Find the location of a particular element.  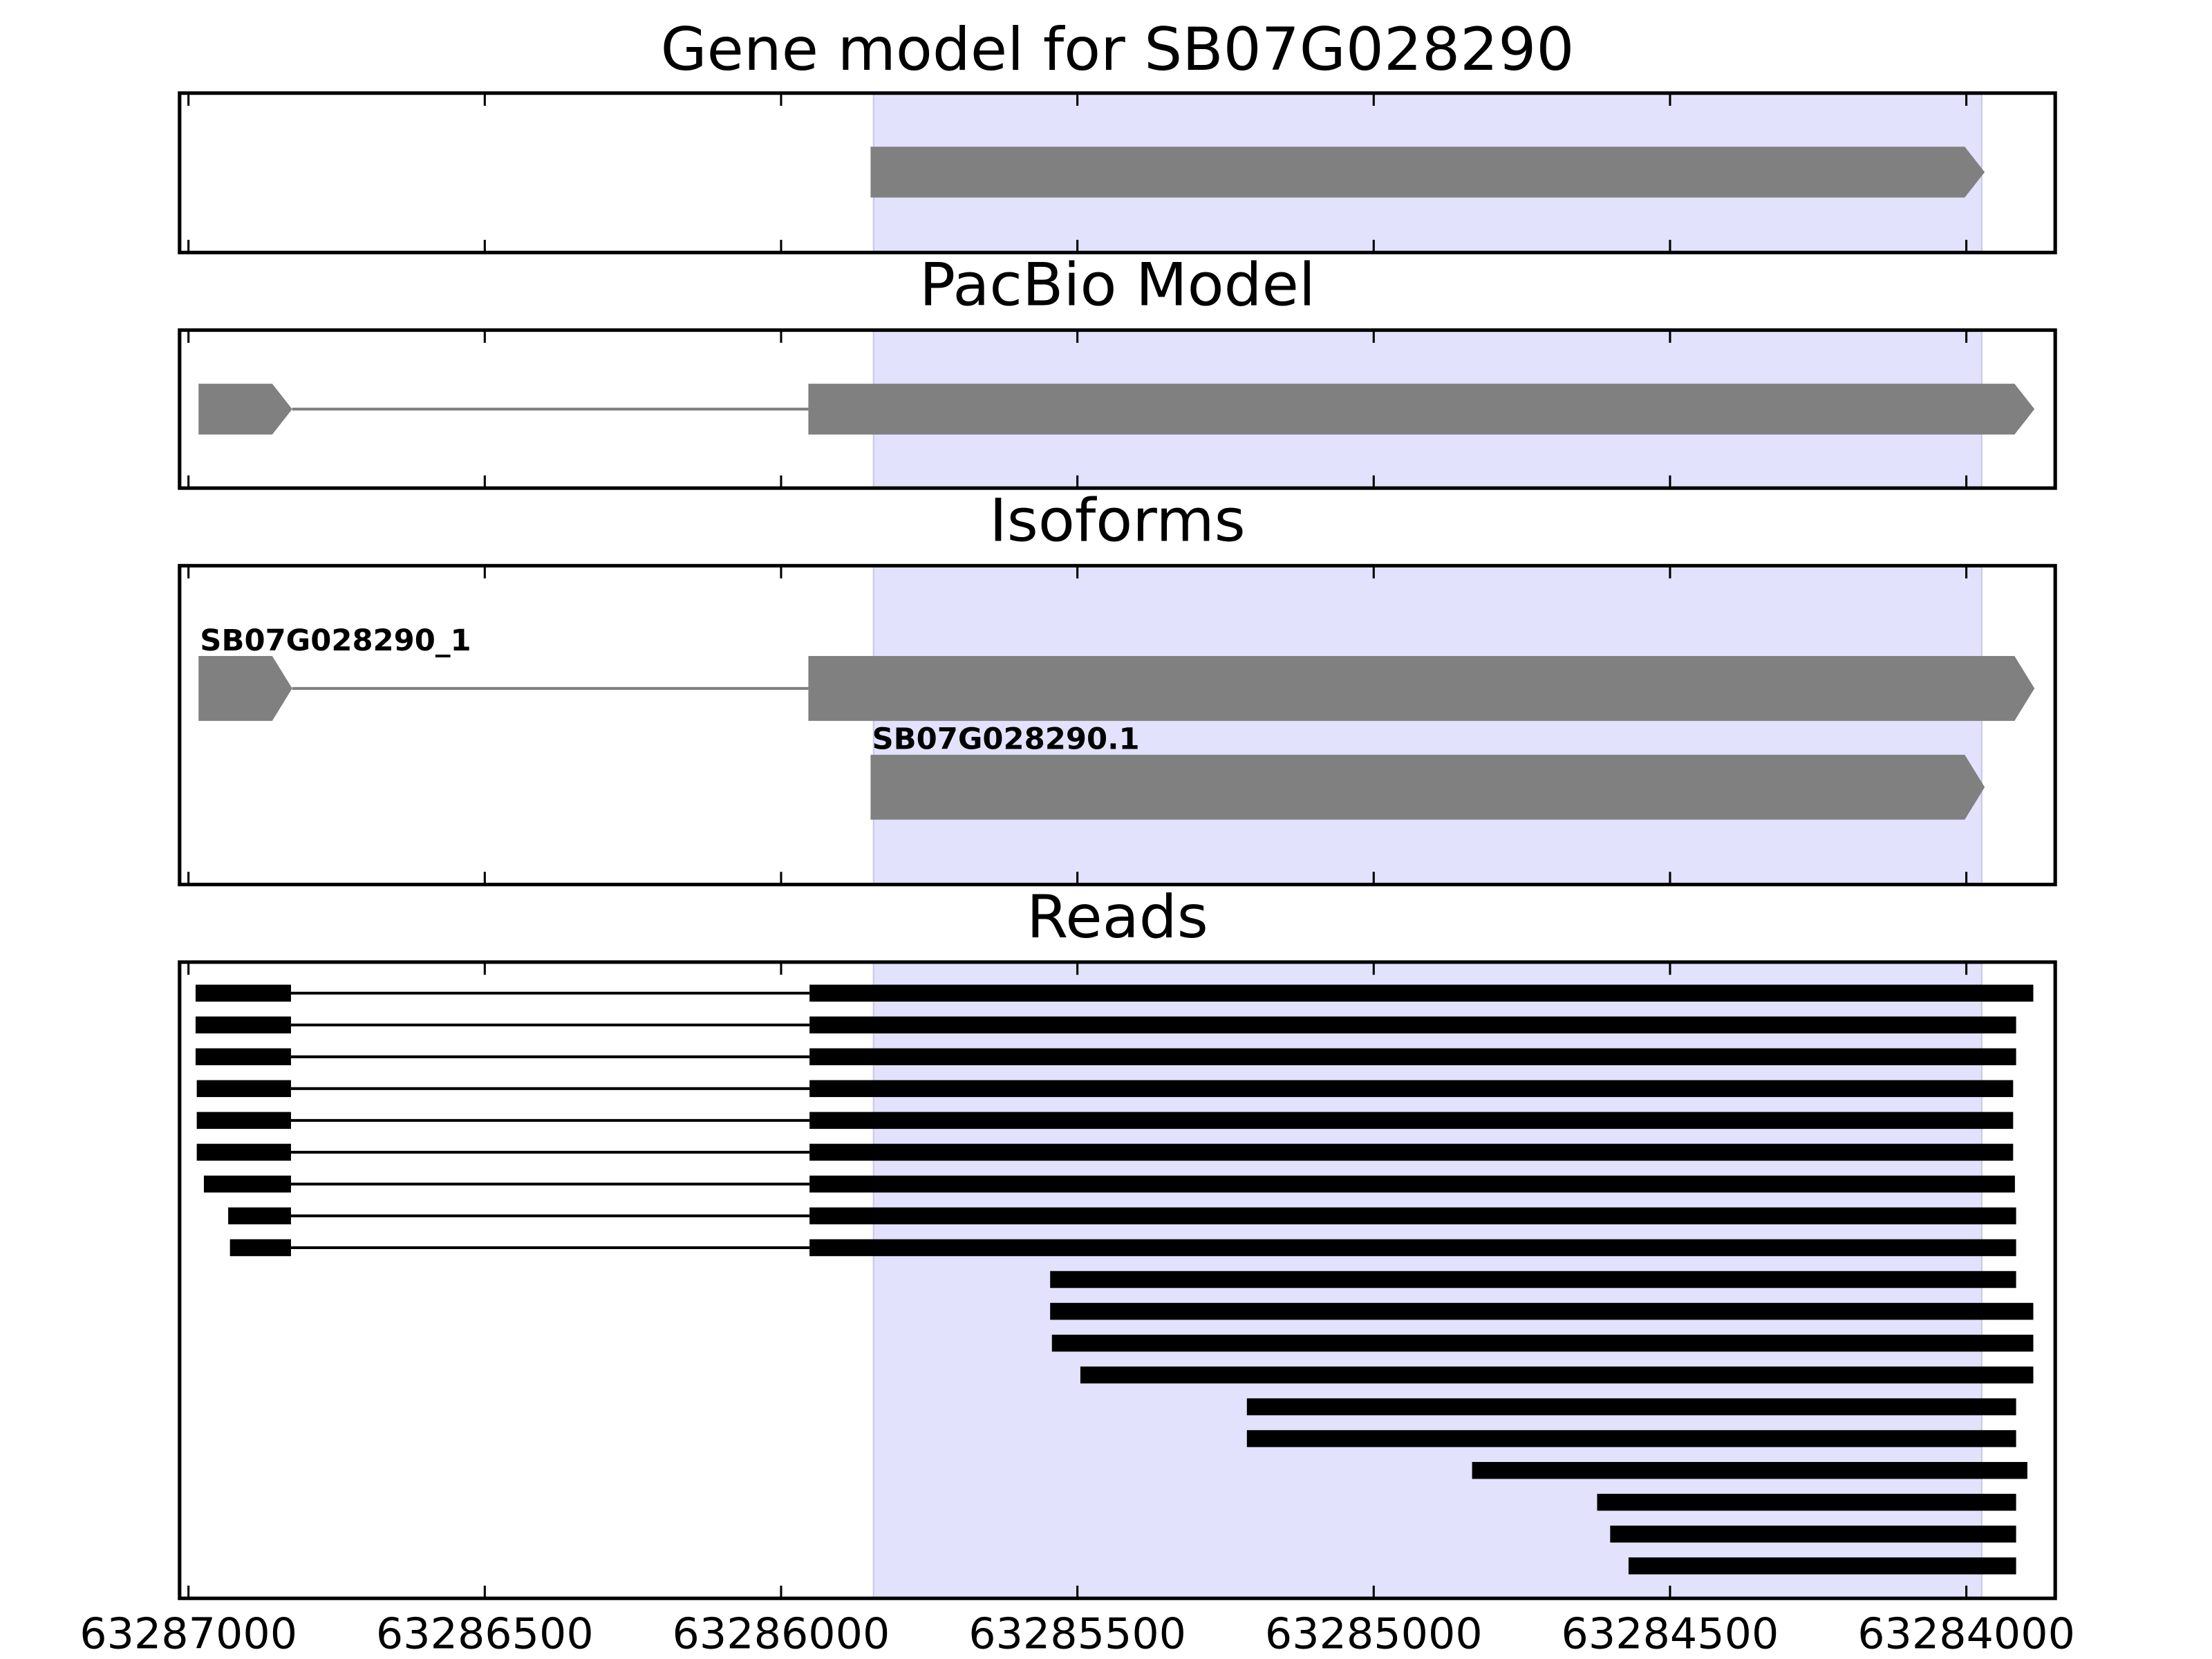

panel-title: Isoforms is located at coordinates (1117, 521).